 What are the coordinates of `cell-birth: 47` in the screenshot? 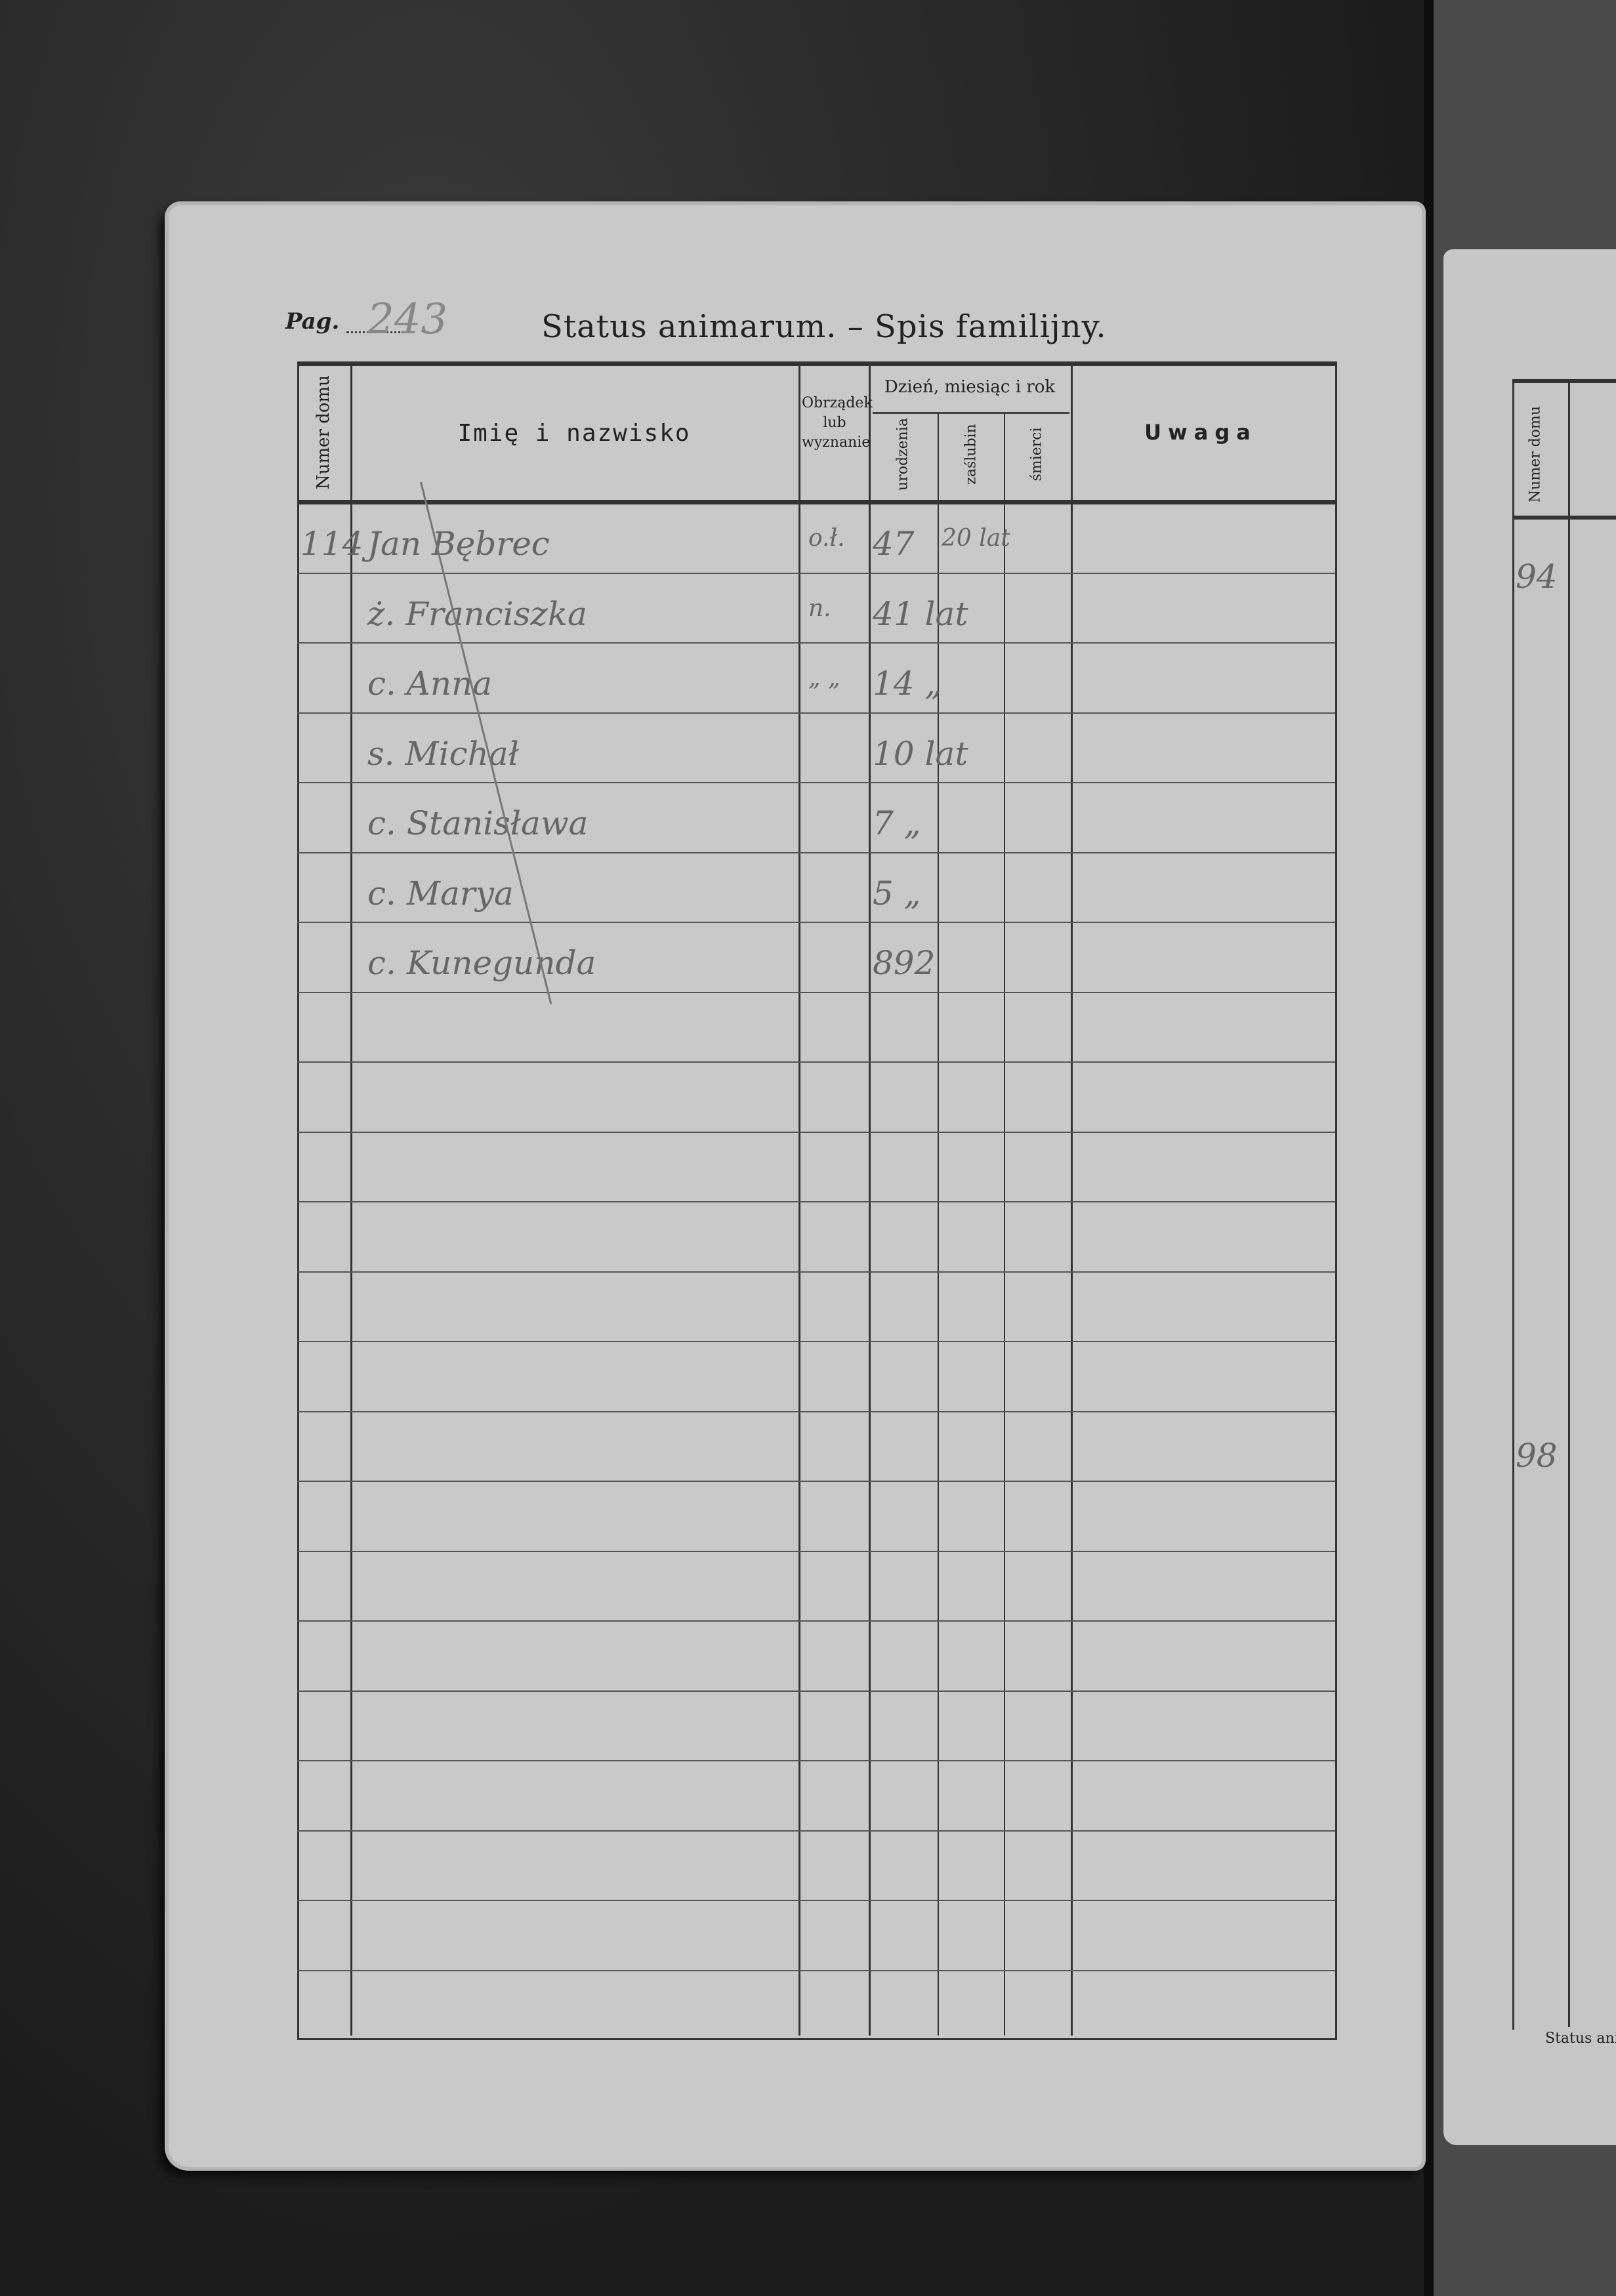 It's located at (894, 544).